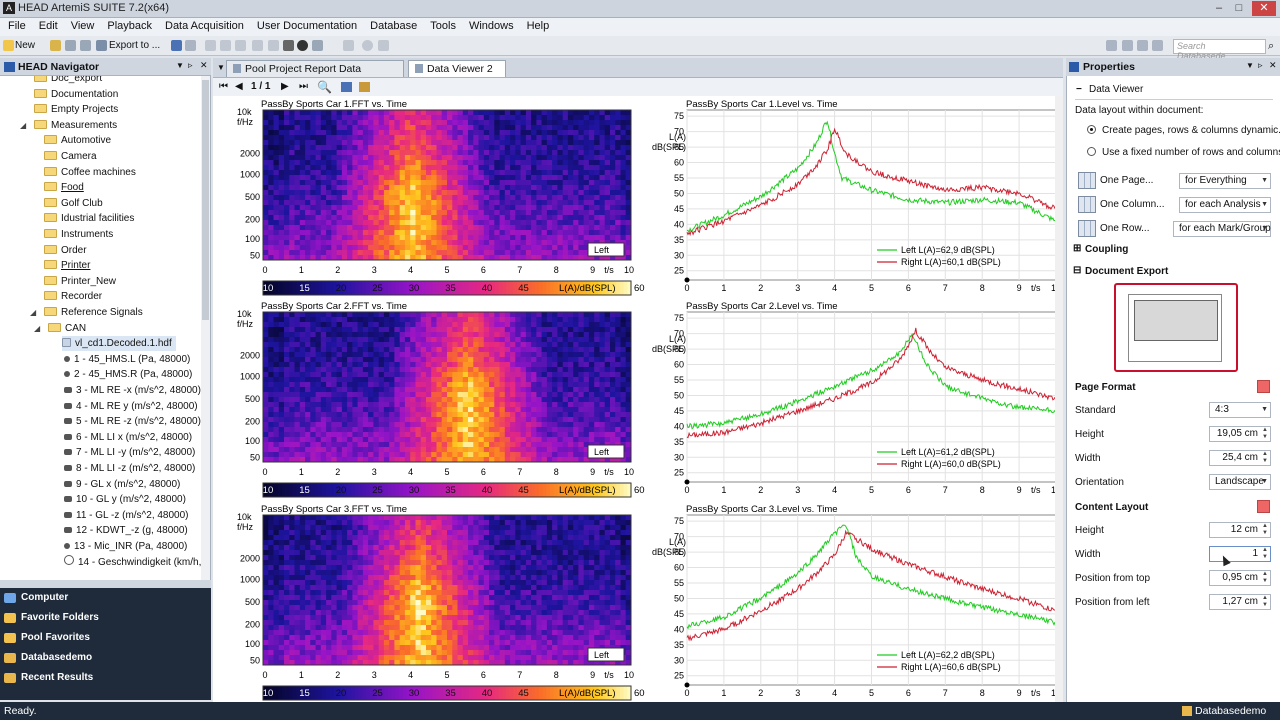  What do you see at coordinates (394, 26) in the screenshot?
I see `menu-database: Database` at bounding box center [394, 26].